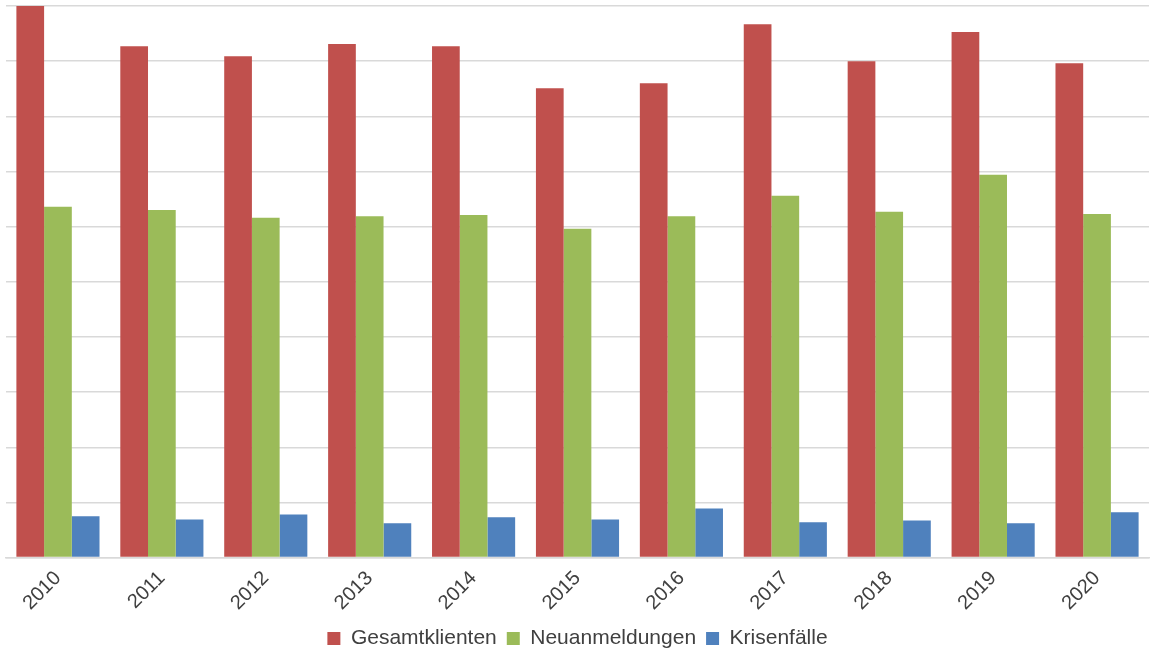 This screenshot has width=1157, height=659. Describe the element at coordinates (613, 637) in the screenshot. I see `legend-label: Neuanmeldungen` at that location.